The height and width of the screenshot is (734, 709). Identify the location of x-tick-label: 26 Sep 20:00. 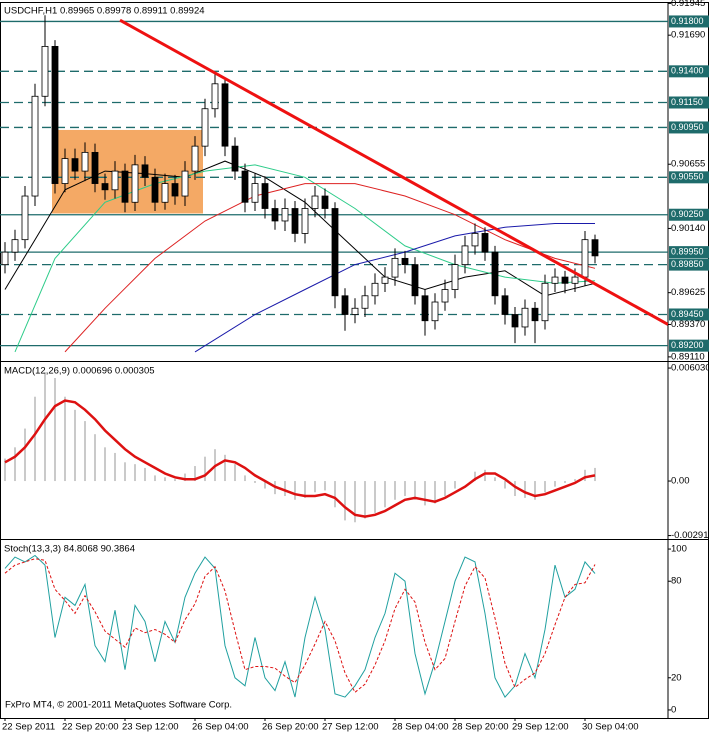
(290, 727).